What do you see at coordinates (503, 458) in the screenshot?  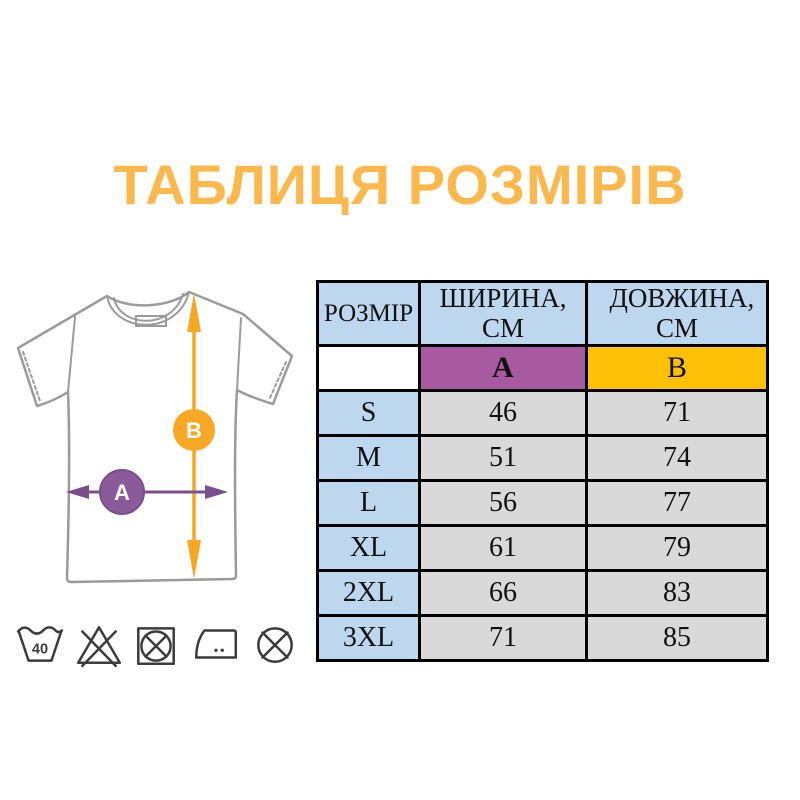 I see `width-value: 51` at bounding box center [503, 458].